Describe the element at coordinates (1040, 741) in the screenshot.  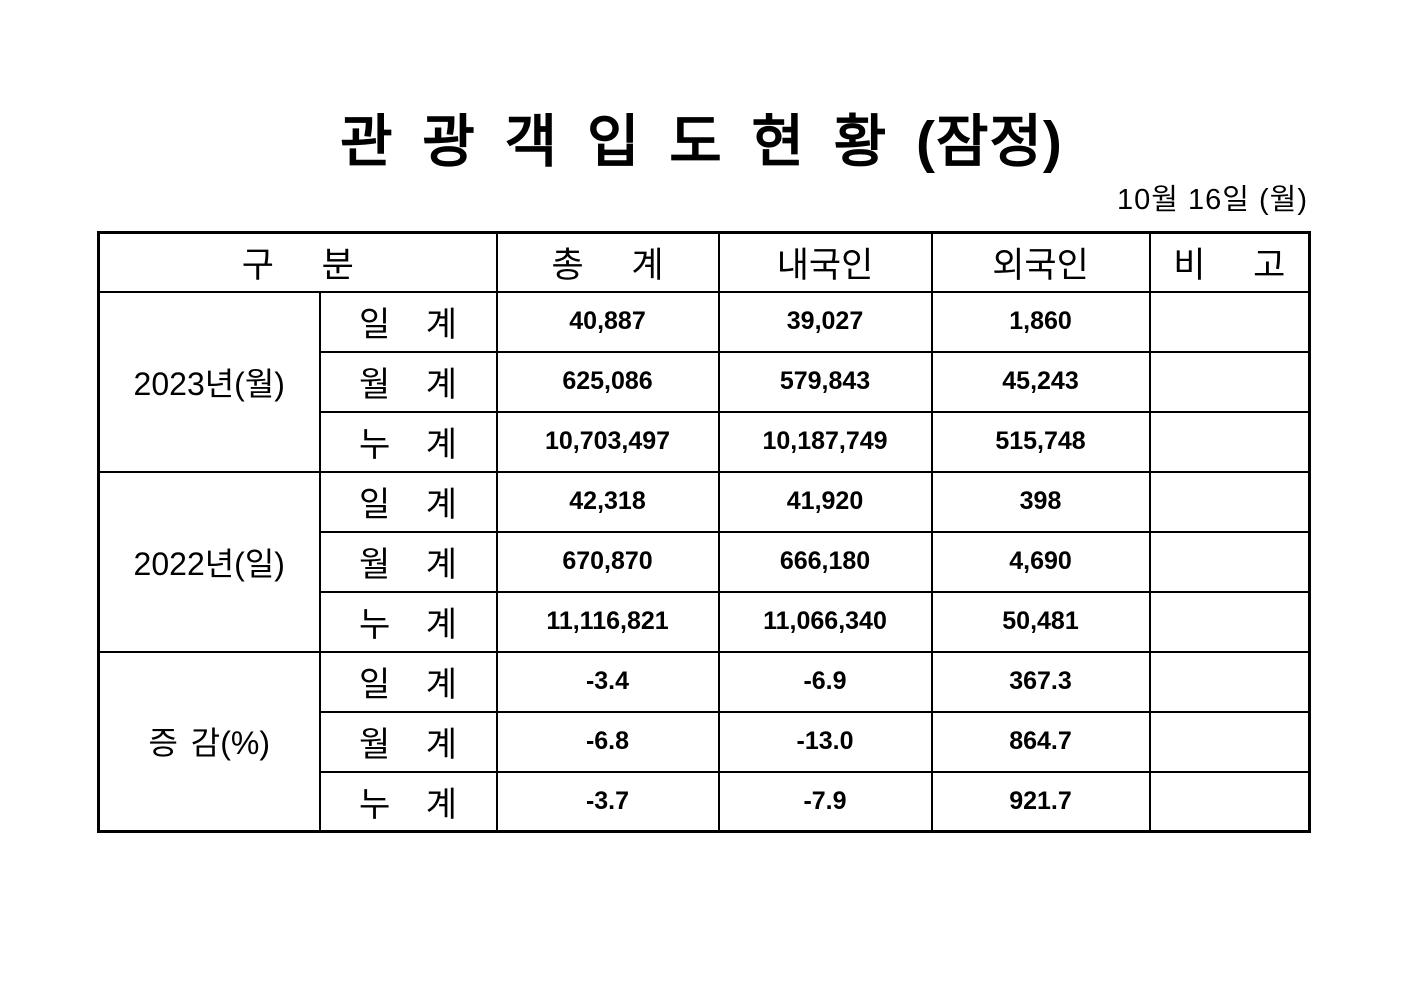
I see `value-foreign: 864.7` at that location.